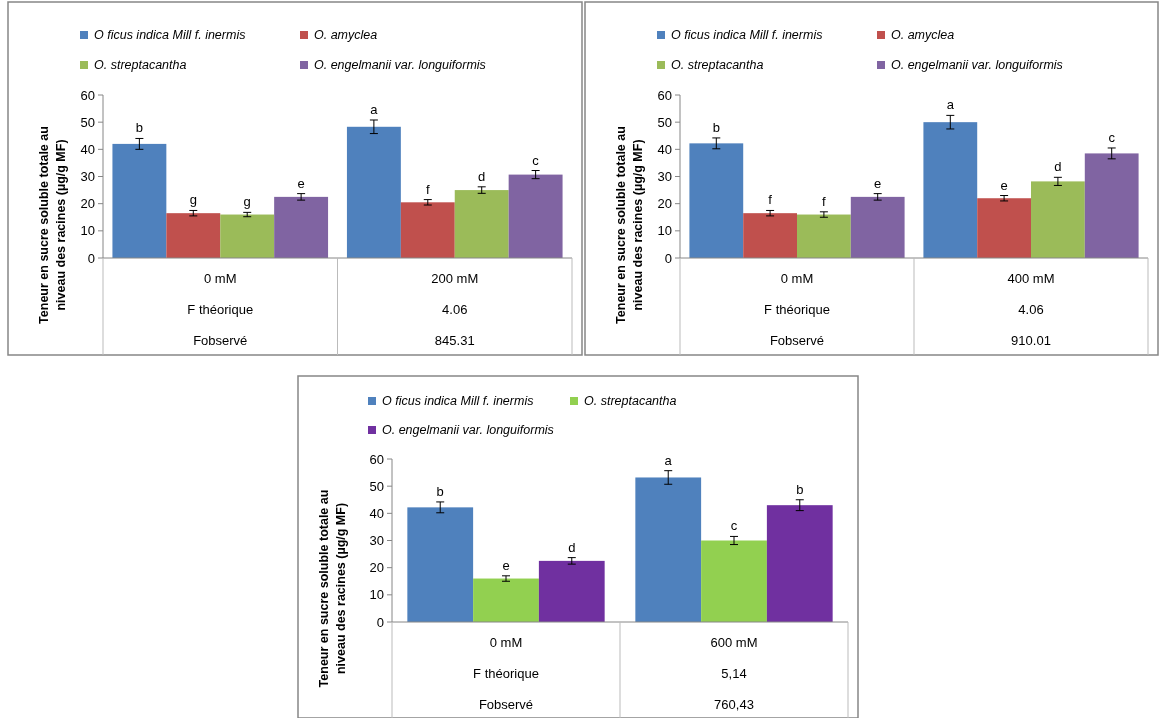 The width and height of the screenshot is (1160, 718). What do you see at coordinates (1031, 340) in the screenshot?
I see `text: 910.01` at bounding box center [1031, 340].